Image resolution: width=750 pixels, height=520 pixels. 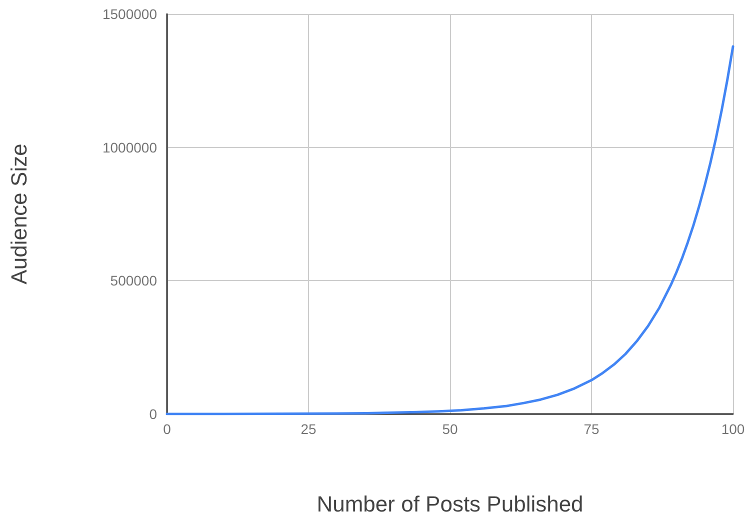 I want to click on y-tick-label: 1500000, so click(x=130, y=14).